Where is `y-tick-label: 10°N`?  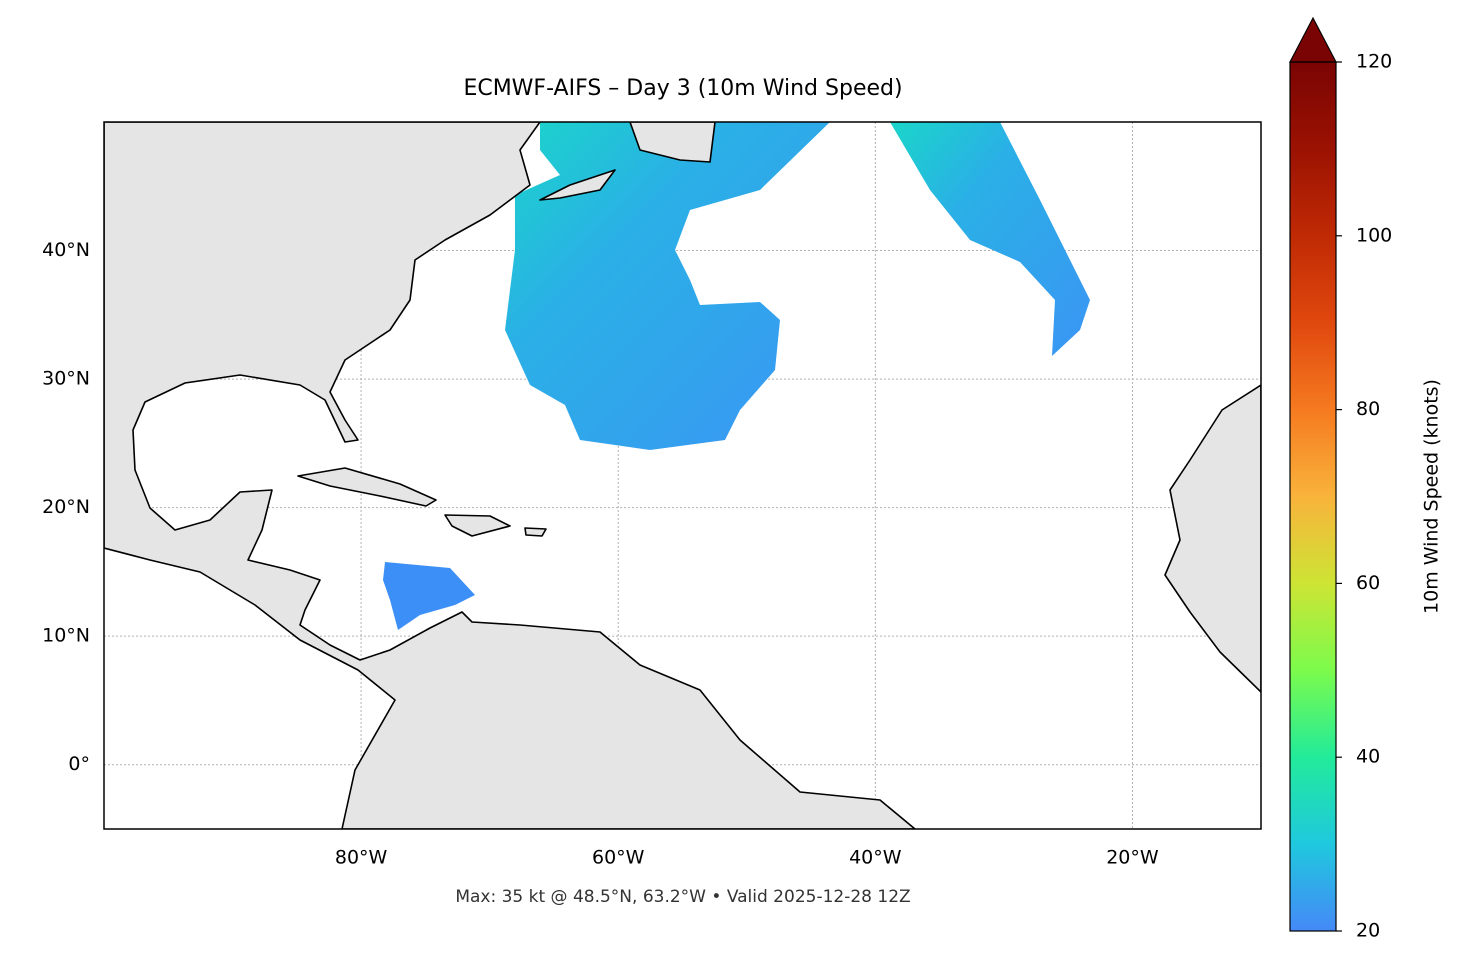
y-tick-label: 10°N is located at coordinates (66, 636).